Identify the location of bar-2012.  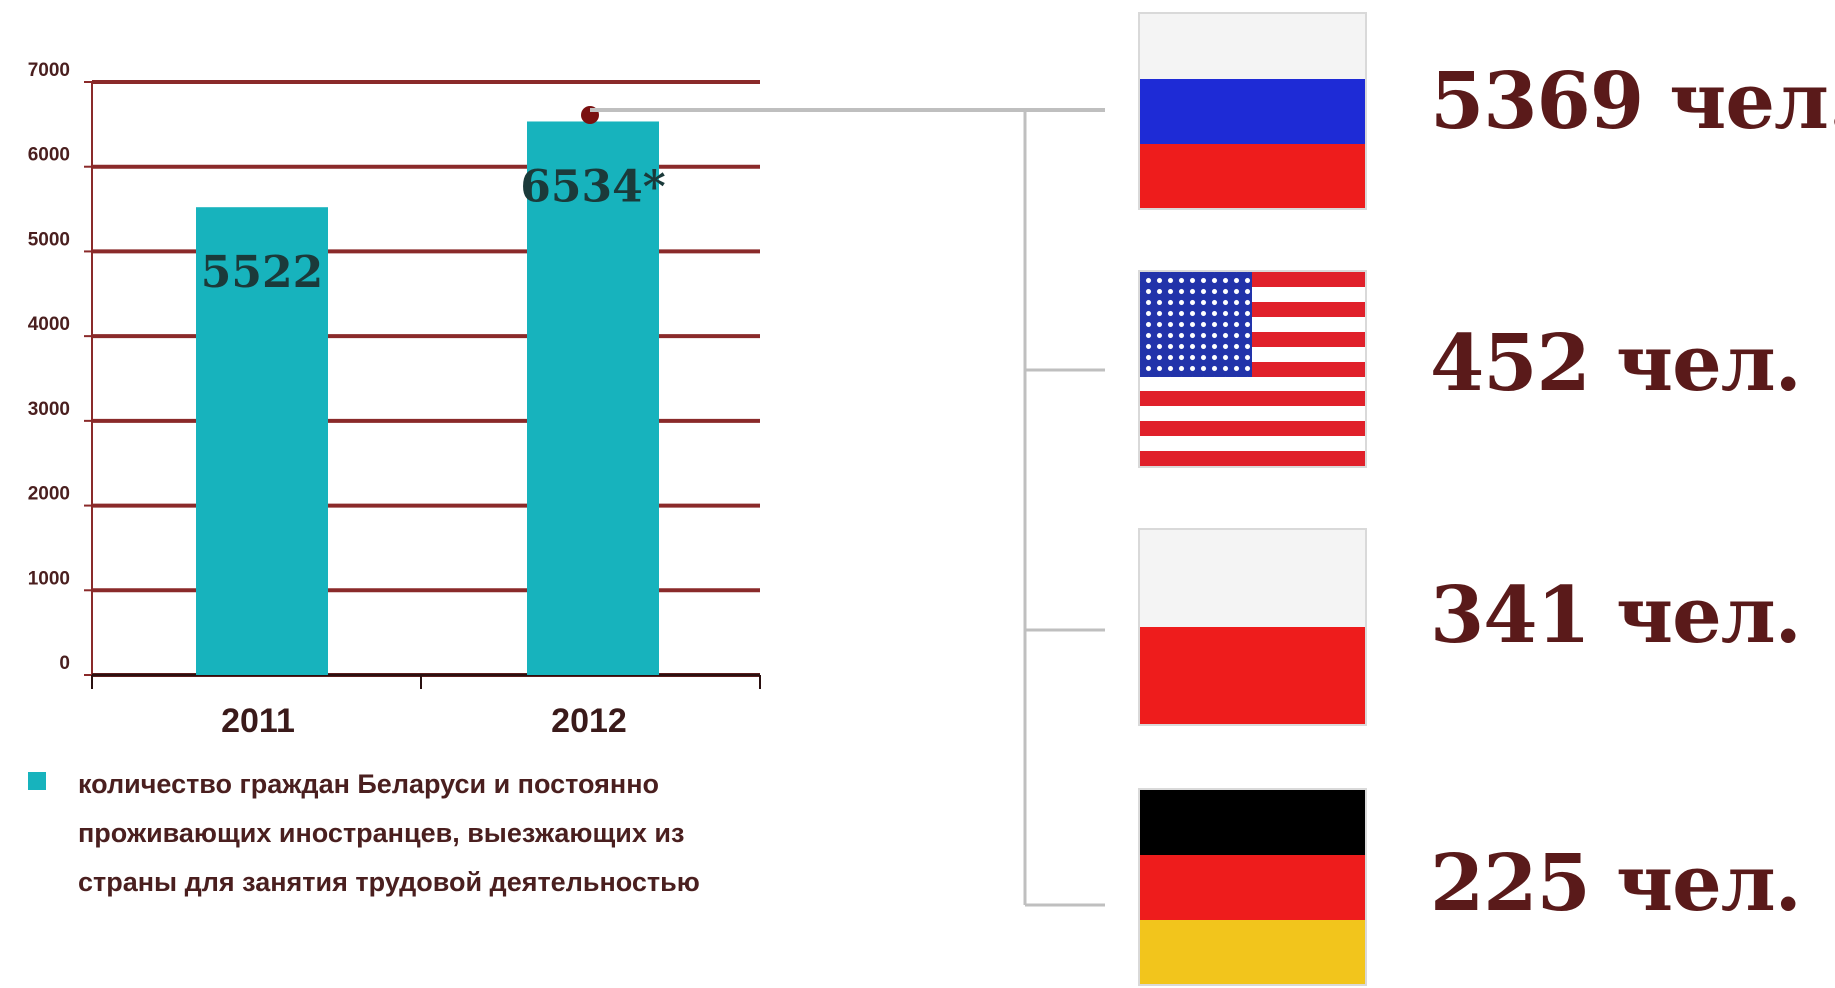
(593, 398).